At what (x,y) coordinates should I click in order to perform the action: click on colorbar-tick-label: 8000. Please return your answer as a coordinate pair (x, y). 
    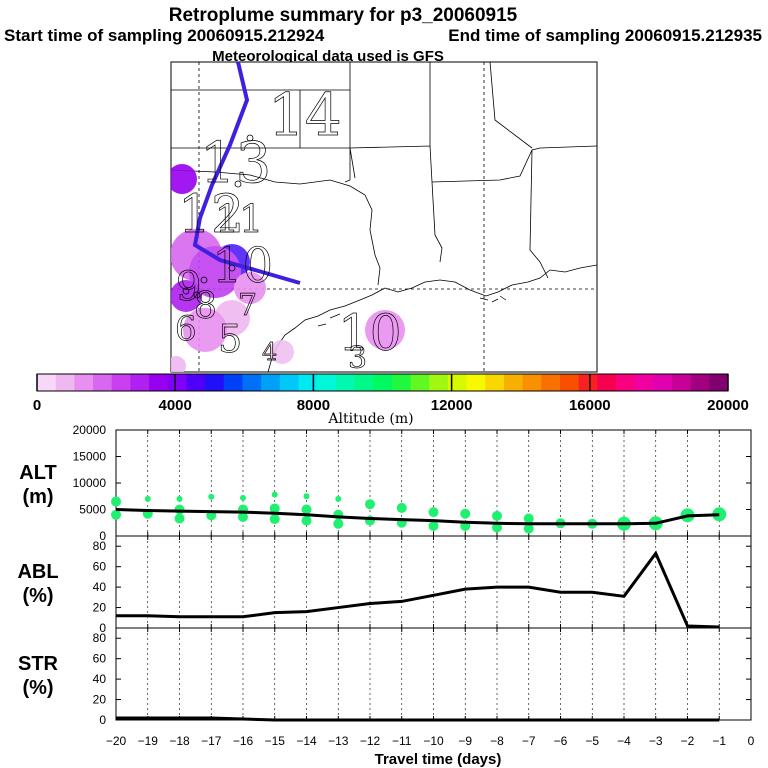
    Looking at the image, I should click on (313, 405).